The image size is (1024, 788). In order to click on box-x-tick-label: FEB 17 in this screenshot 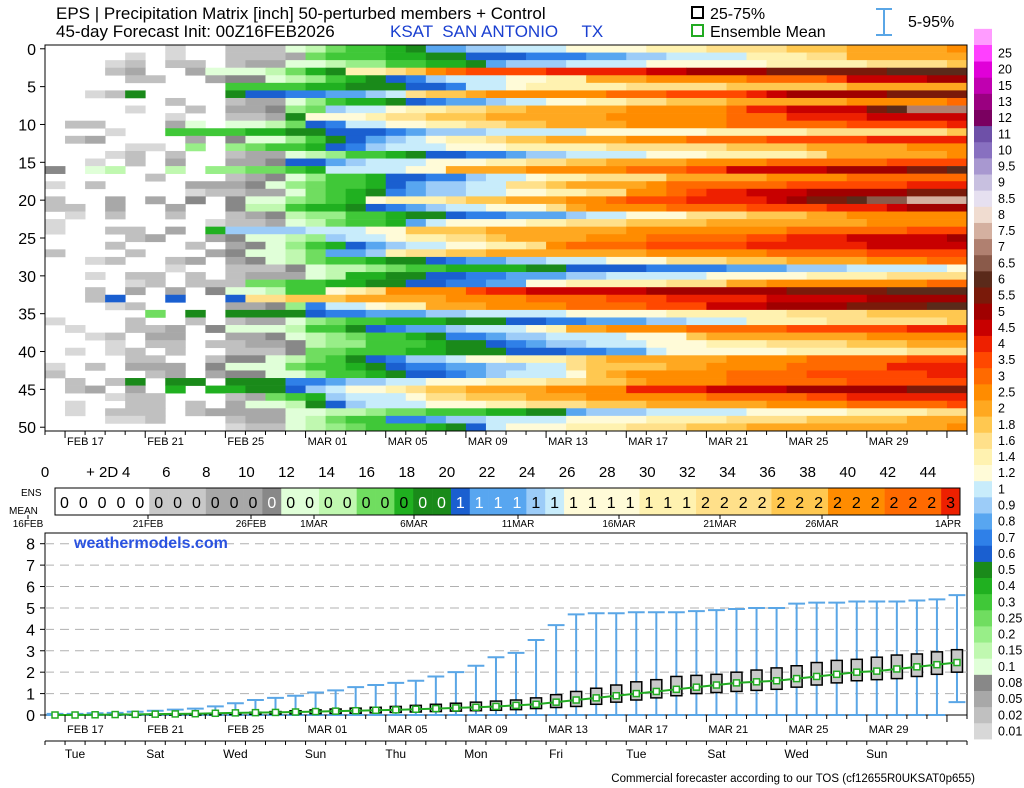, I will do `click(85, 730)`.